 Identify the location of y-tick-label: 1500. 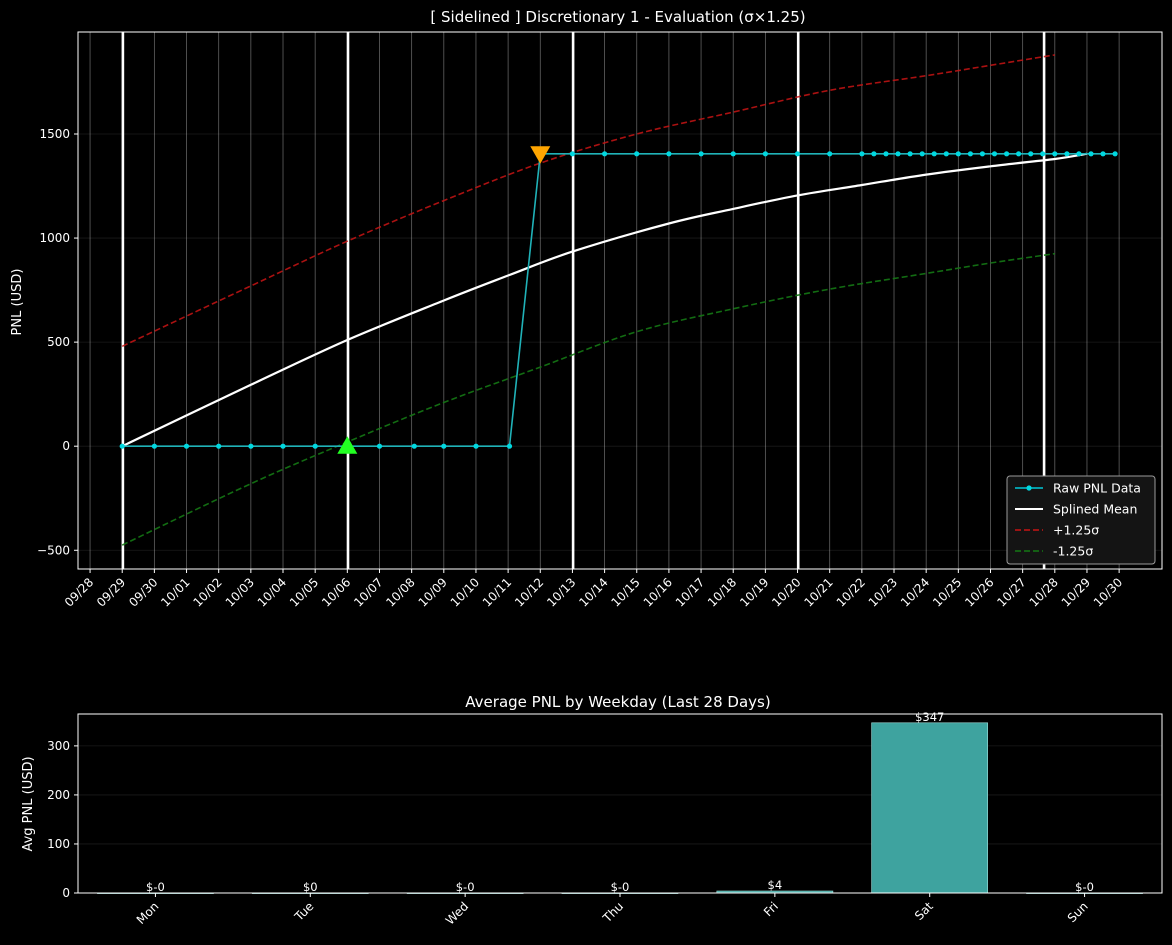
(54, 134).